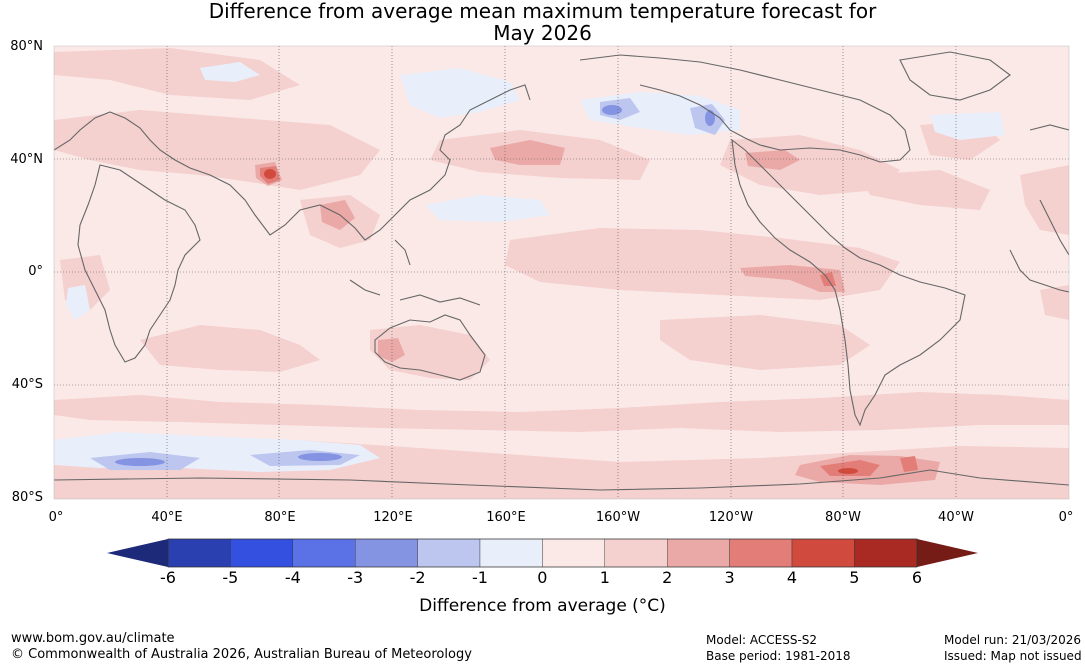 The width and height of the screenshot is (1085, 667). What do you see at coordinates (27, 497) in the screenshot?
I see `lat-label-80s: 80°S` at bounding box center [27, 497].